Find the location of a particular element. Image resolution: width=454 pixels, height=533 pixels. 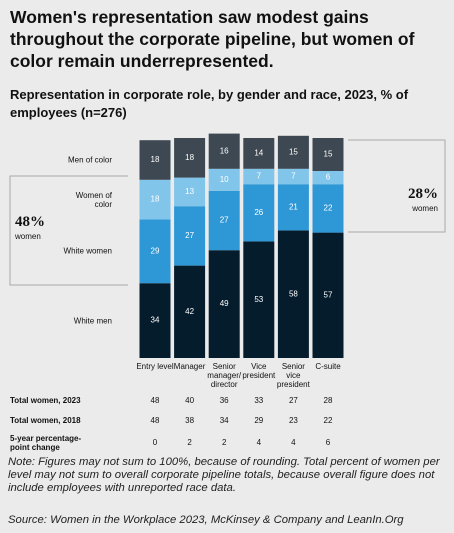

x-tick-label: Manager is located at coordinates (189, 366).